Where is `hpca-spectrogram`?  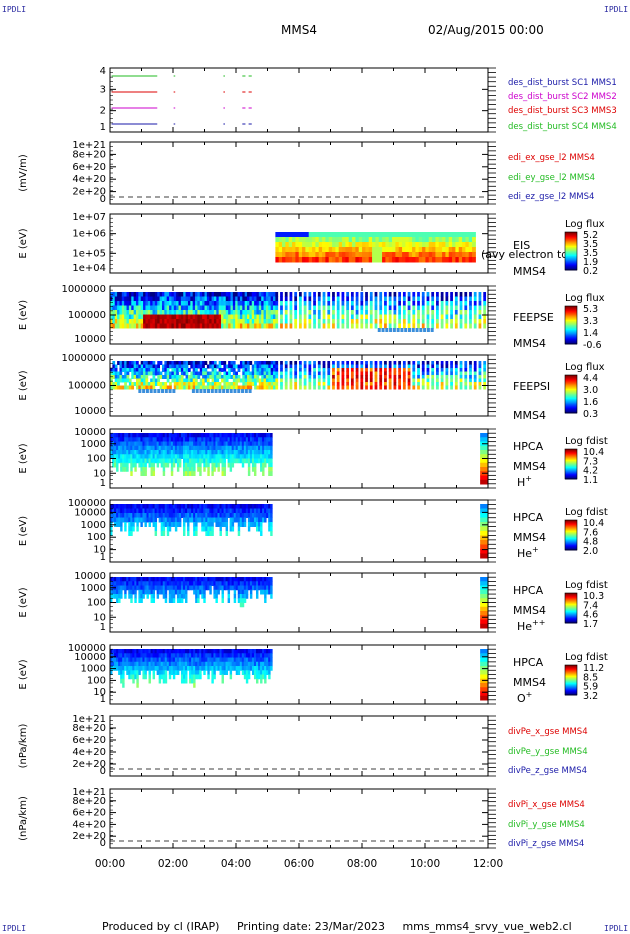
hpca-spectrogram is located at coordinates (299, 459).